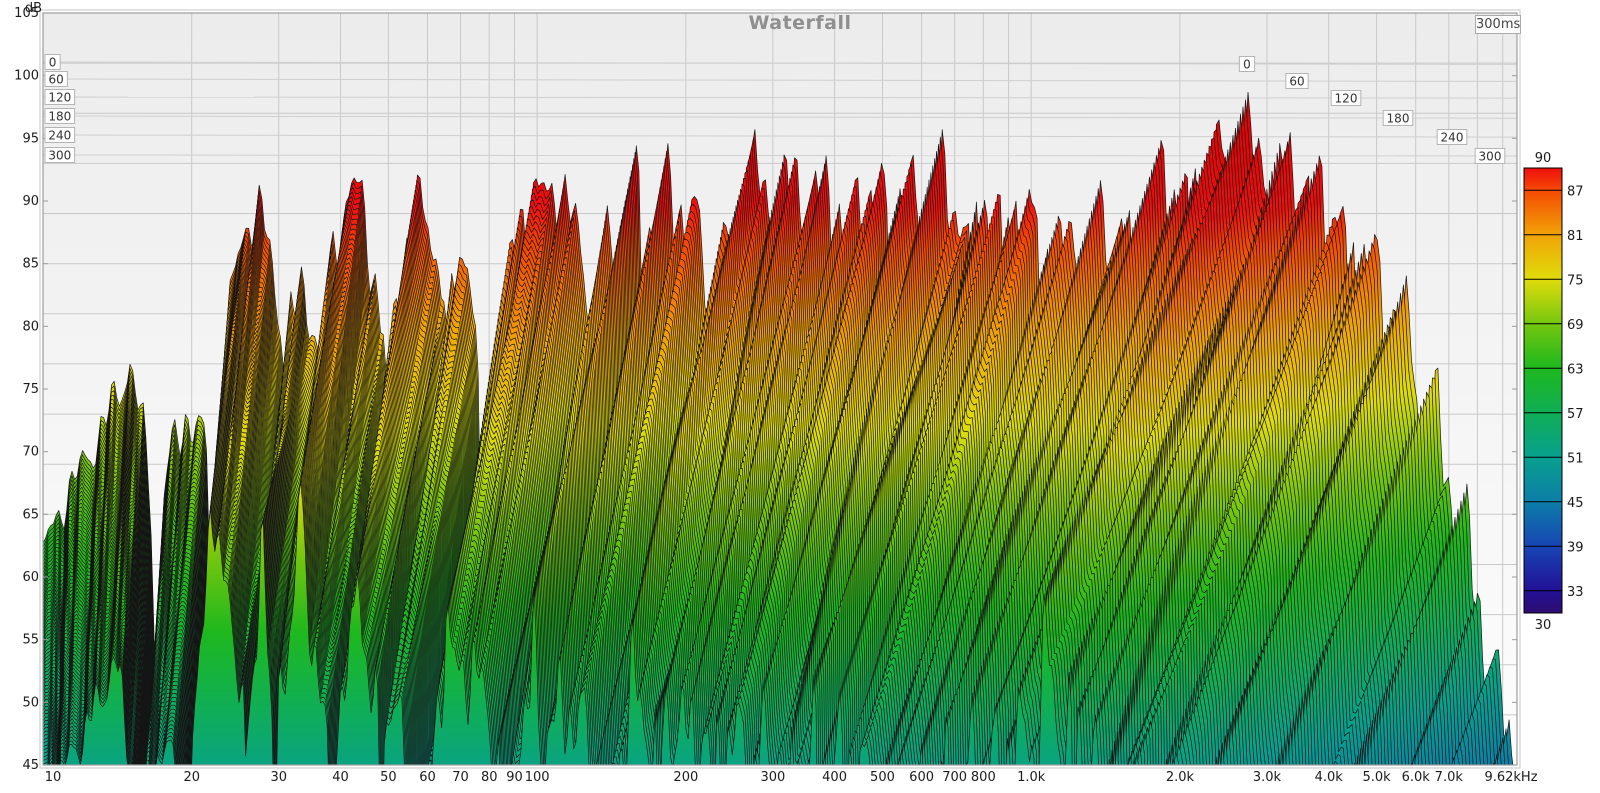  I want to click on svg-text: 7.0k, so click(1449, 777).